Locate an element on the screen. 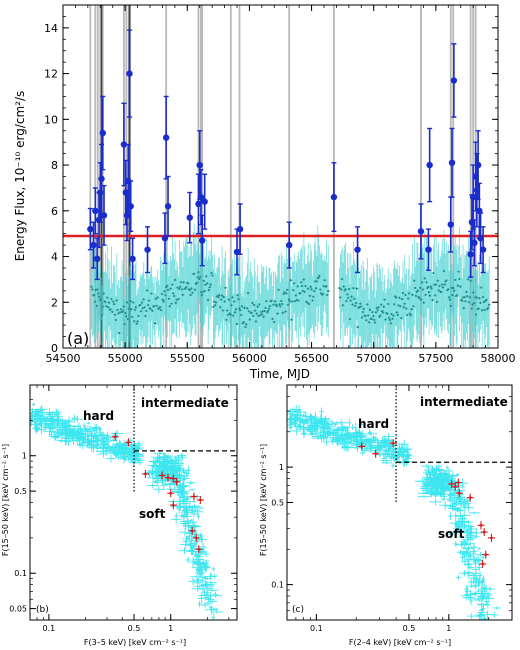 The image size is (520, 650). x-tick-label: 55000 is located at coordinates (125, 358).